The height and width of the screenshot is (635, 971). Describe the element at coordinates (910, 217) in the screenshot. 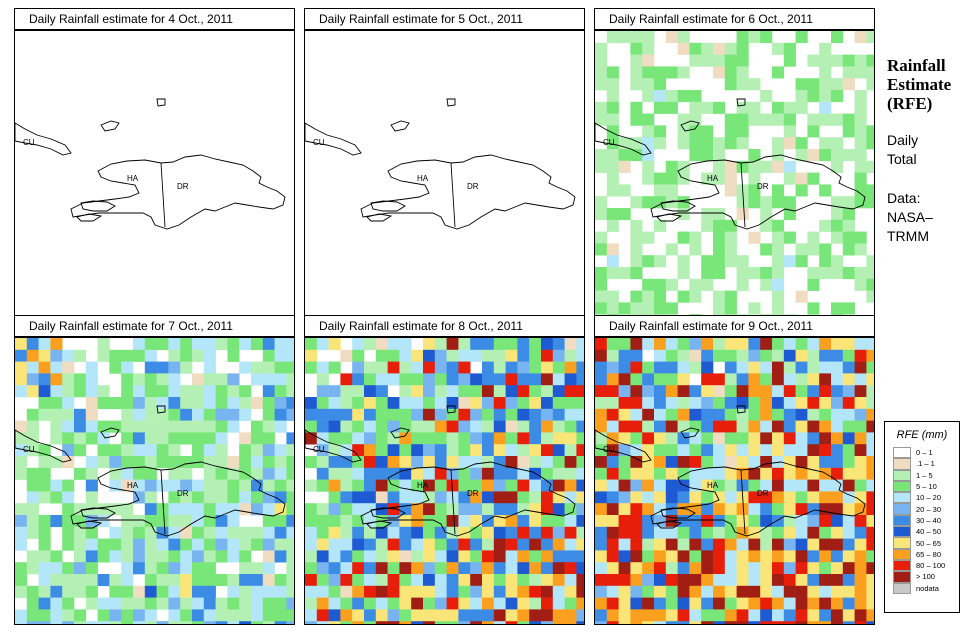

I see `source-text: Data: NASA– TRMM` at that location.